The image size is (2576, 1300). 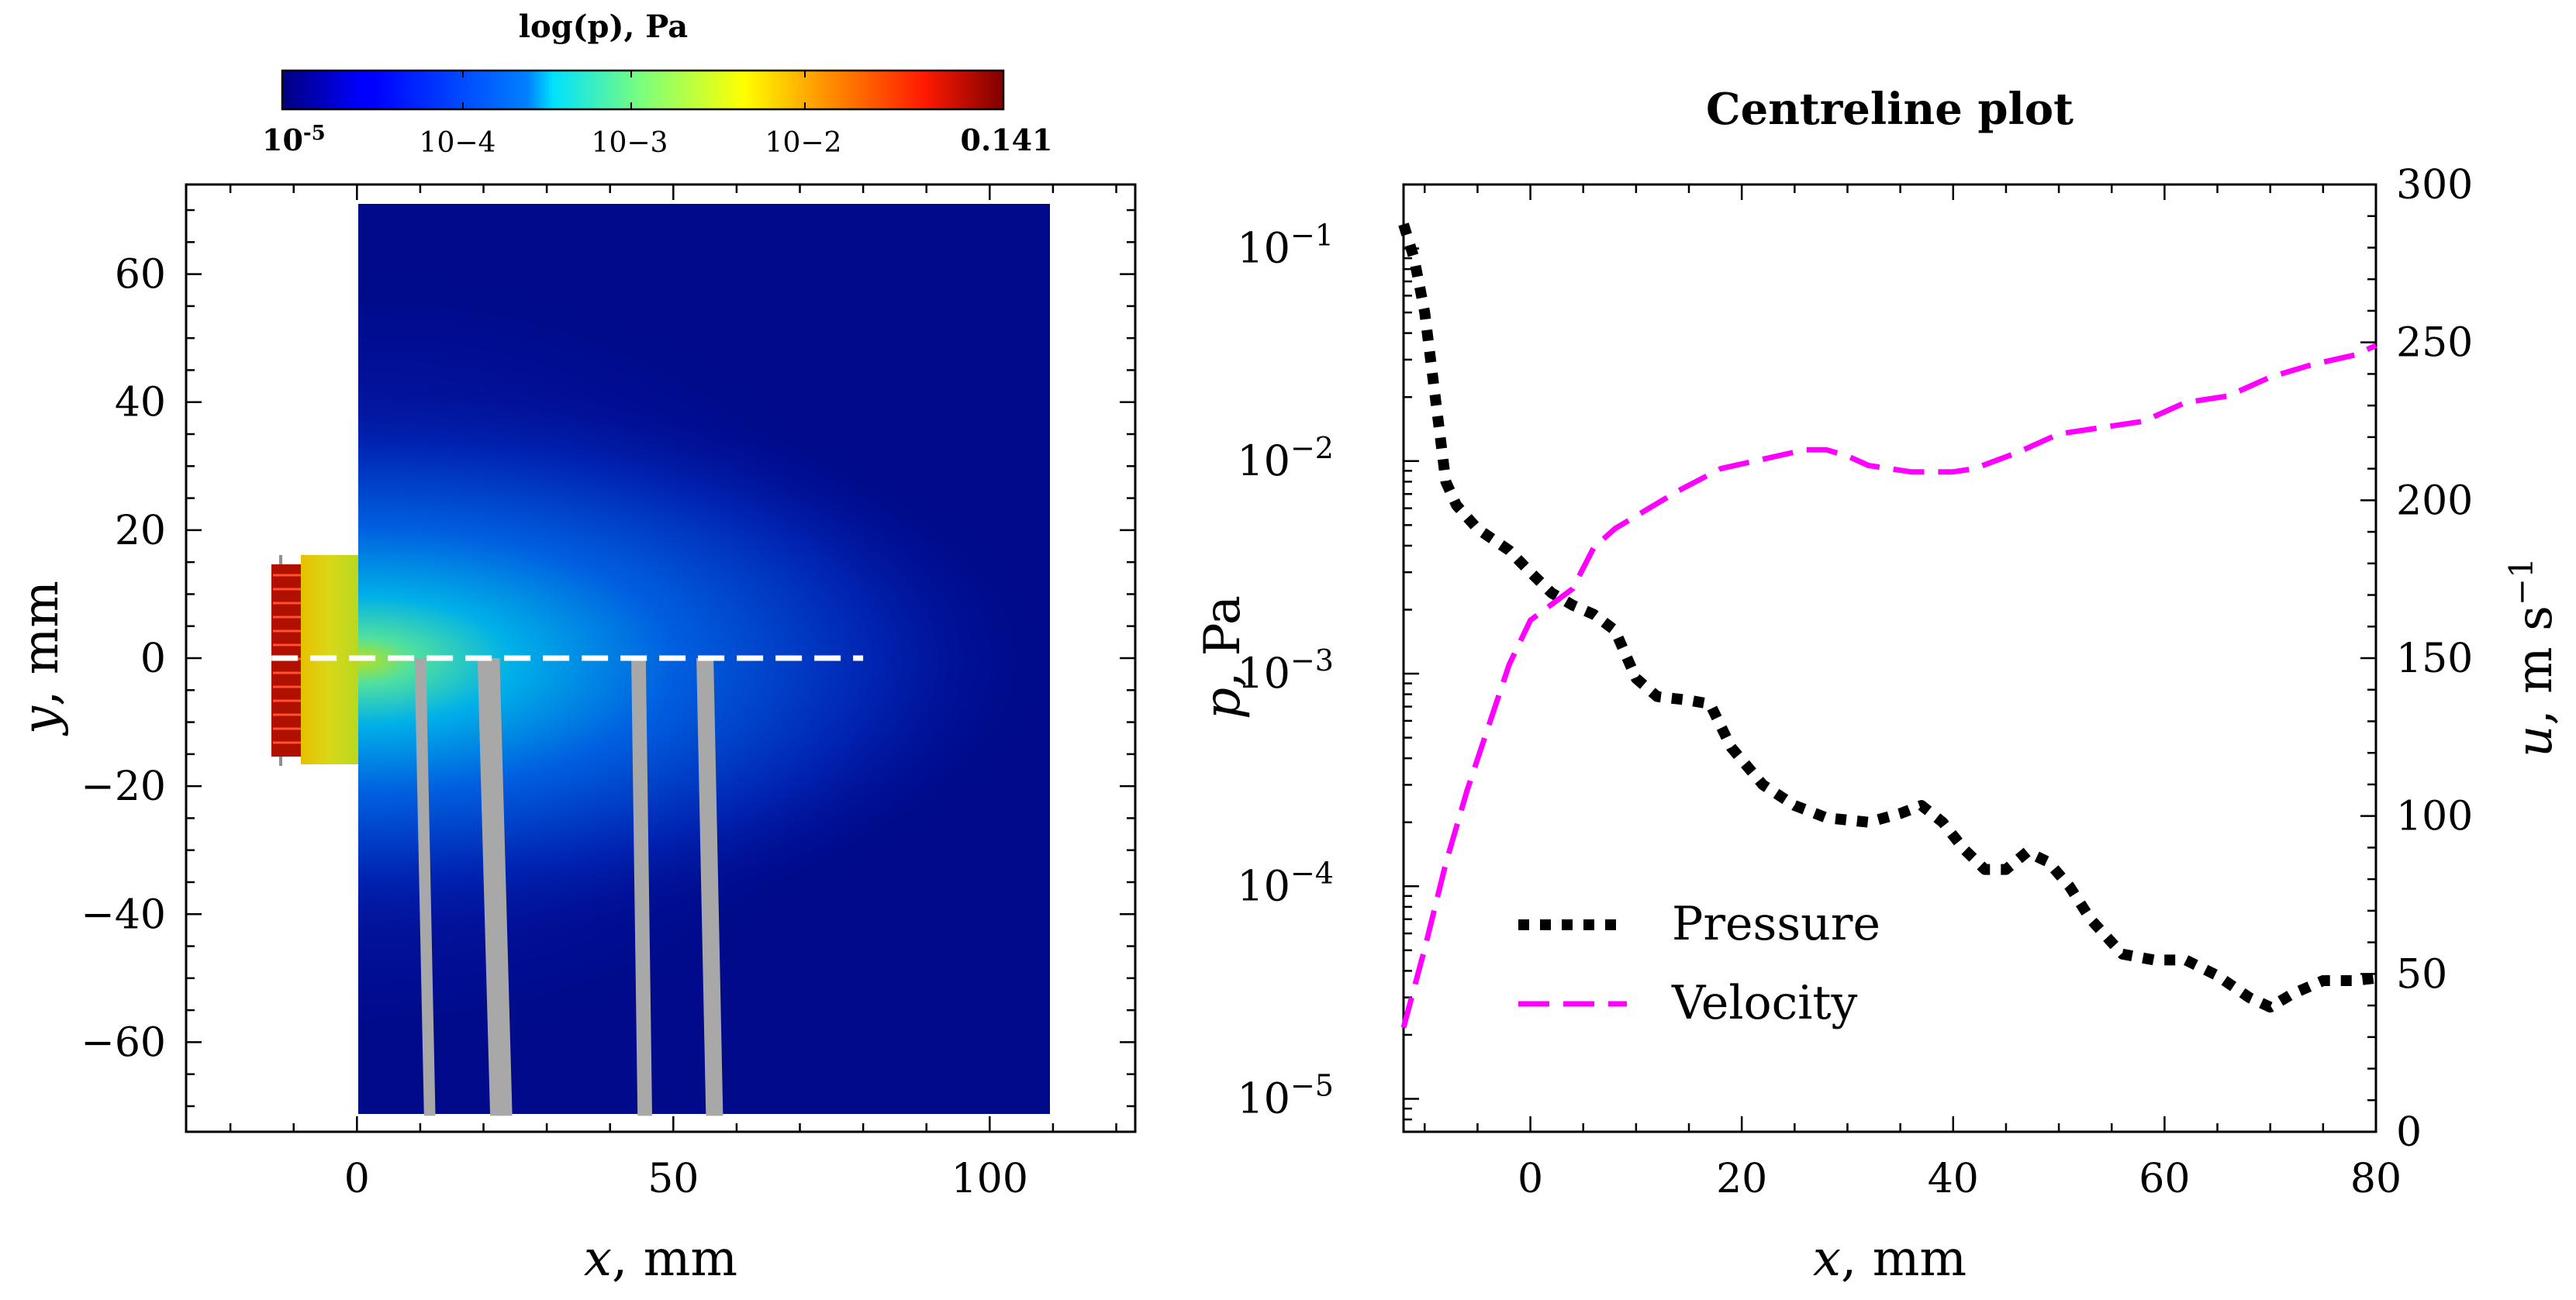 I want to click on right-y-tick-labels: 10−5 10−4 10−3 10−2 10−1, so click(x=1286, y=671).